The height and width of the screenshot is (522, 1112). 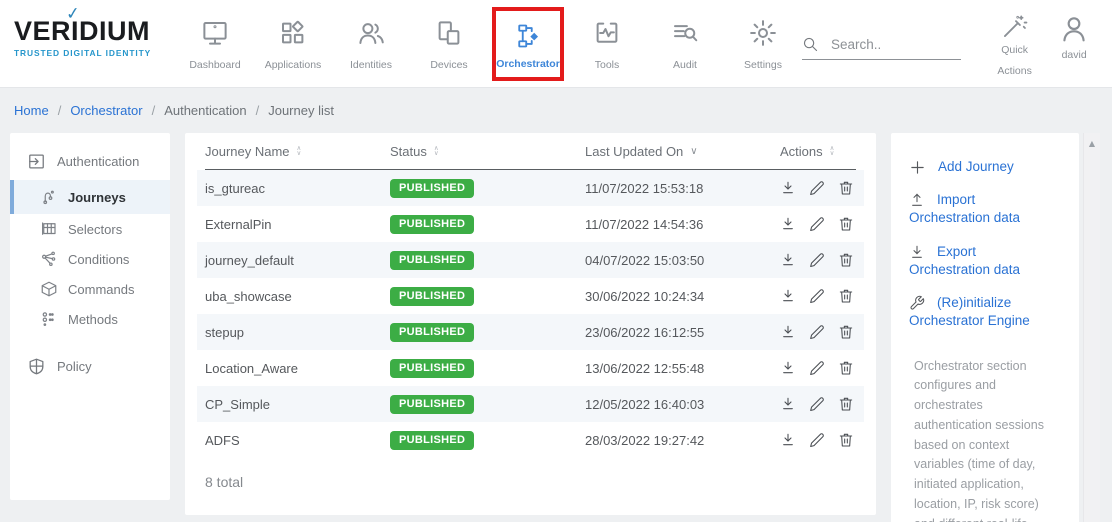 I want to click on export-orchestration-button: Export Orchestration data, so click(x=965, y=260).